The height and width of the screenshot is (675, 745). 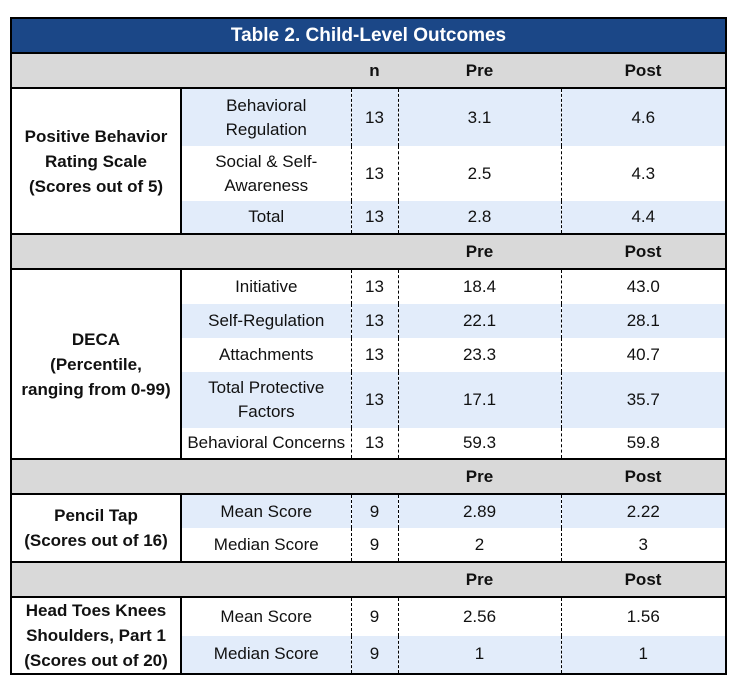 What do you see at coordinates (479, 217) in the screenshot?
I see `cell-pre: 2.8` at bounding box center [479, 217].